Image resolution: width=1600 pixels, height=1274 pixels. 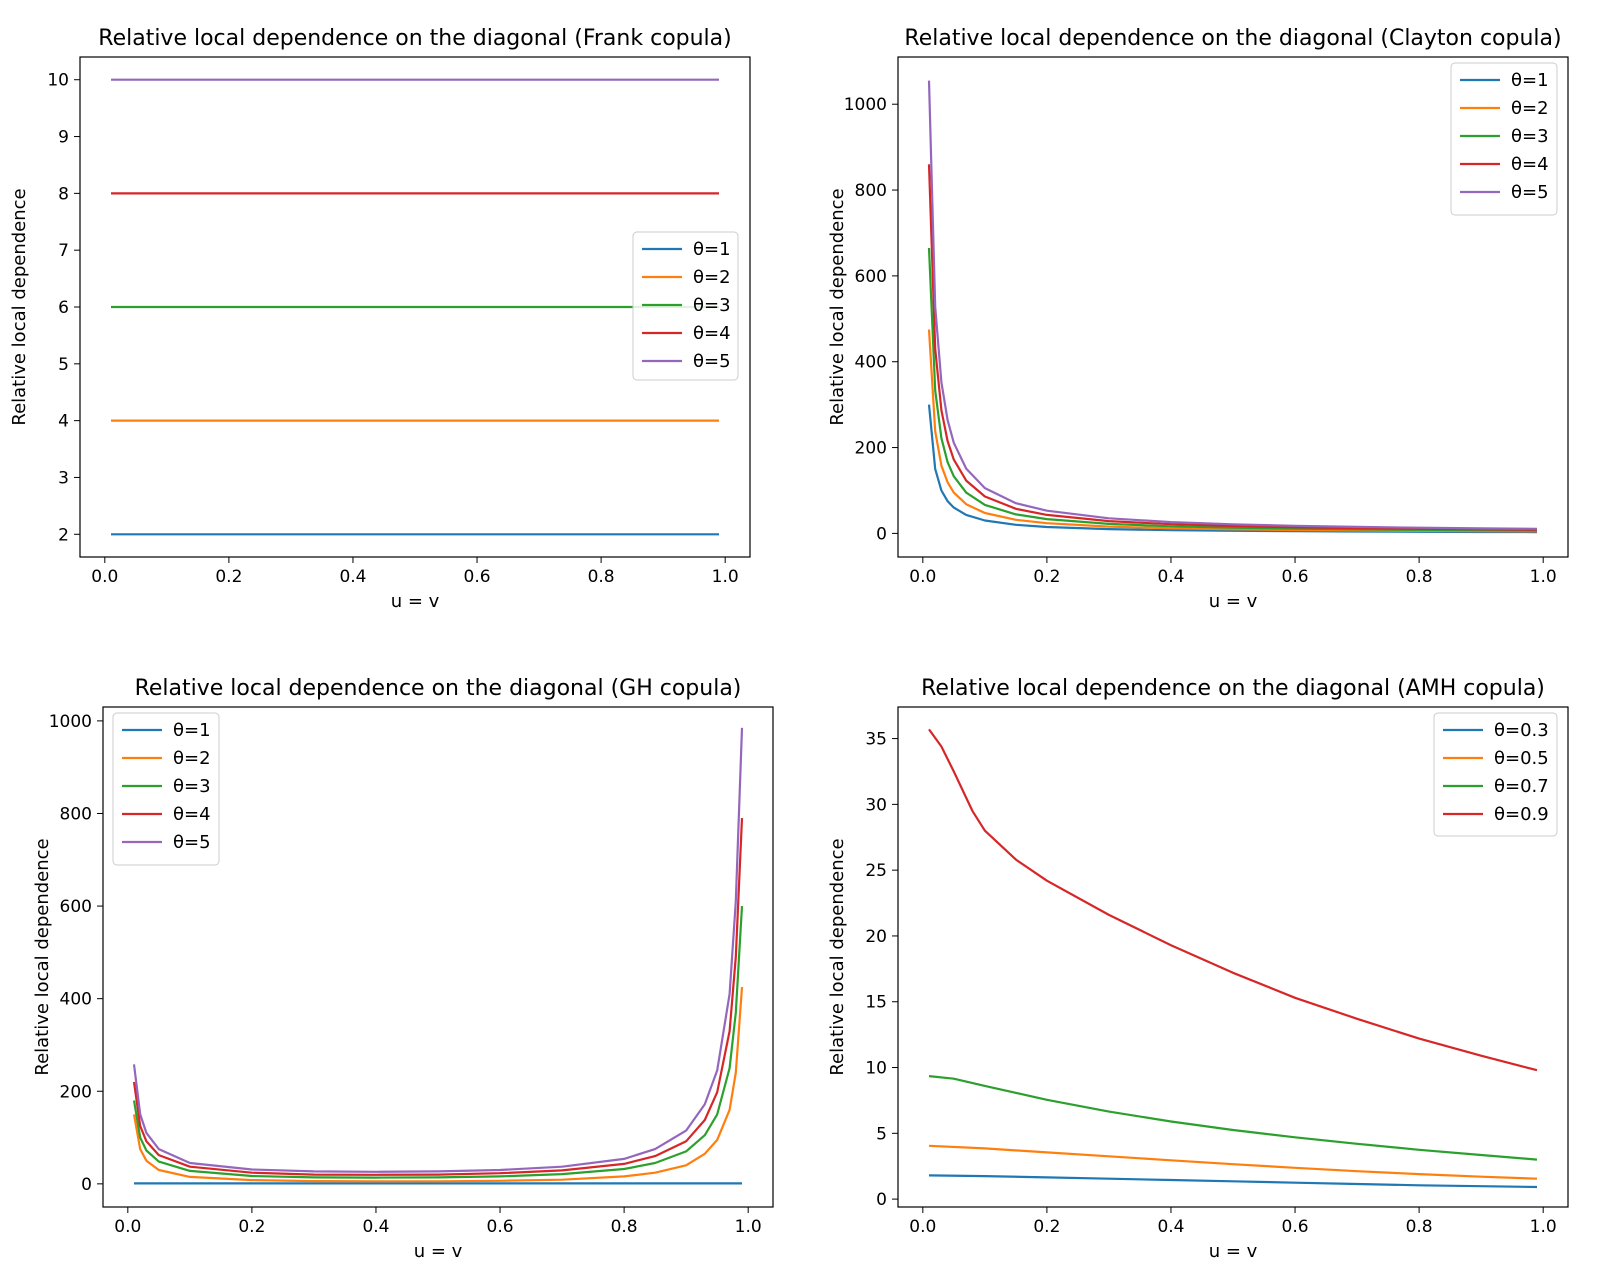 I want to click on y-tick-label: 3, so click(x=63, y=478).